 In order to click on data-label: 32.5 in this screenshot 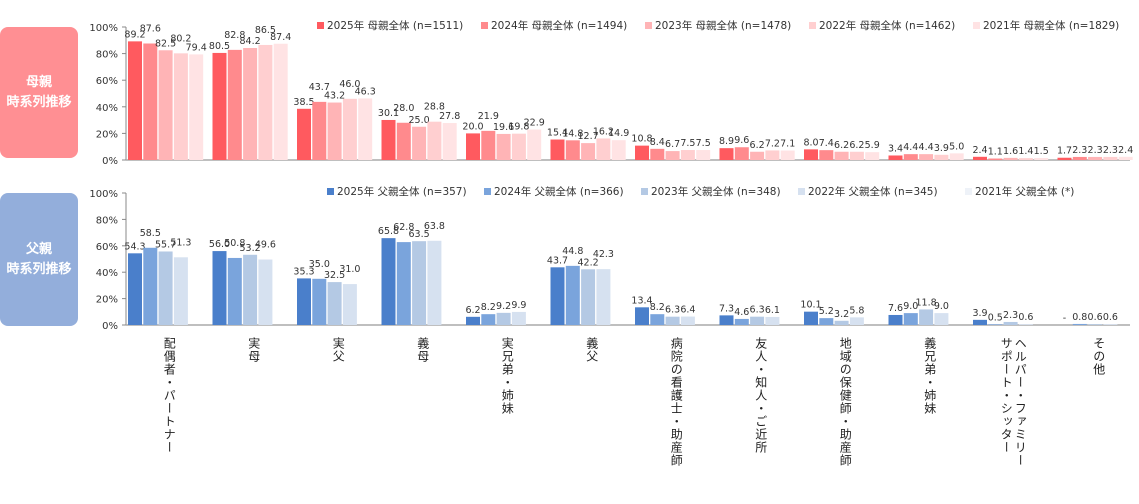, I will do `click(334, 275)`.